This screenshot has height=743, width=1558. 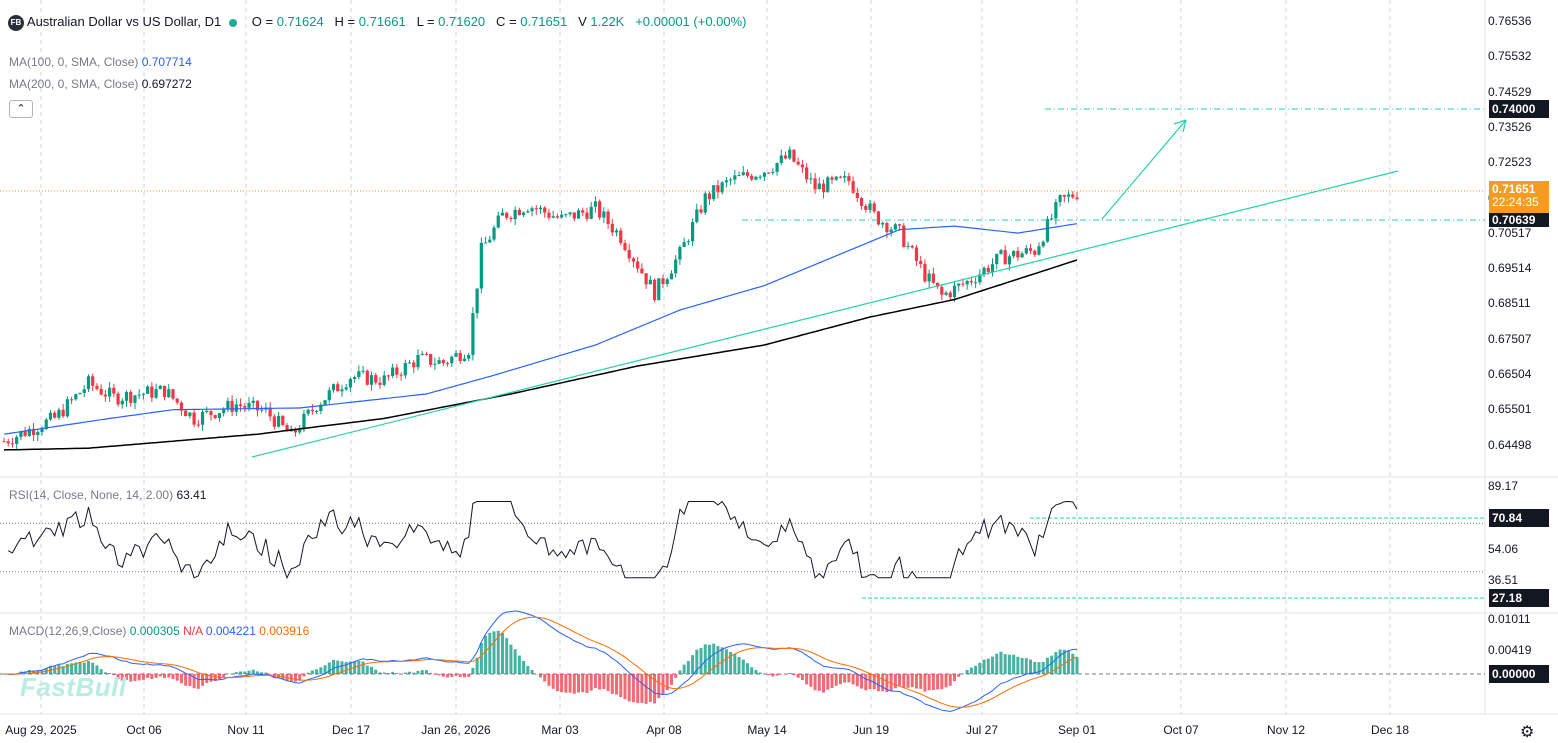 I want to click on ma200-legend: MA(200, 0, SMA, Close) 0.697272, so click(x=100, y=84).